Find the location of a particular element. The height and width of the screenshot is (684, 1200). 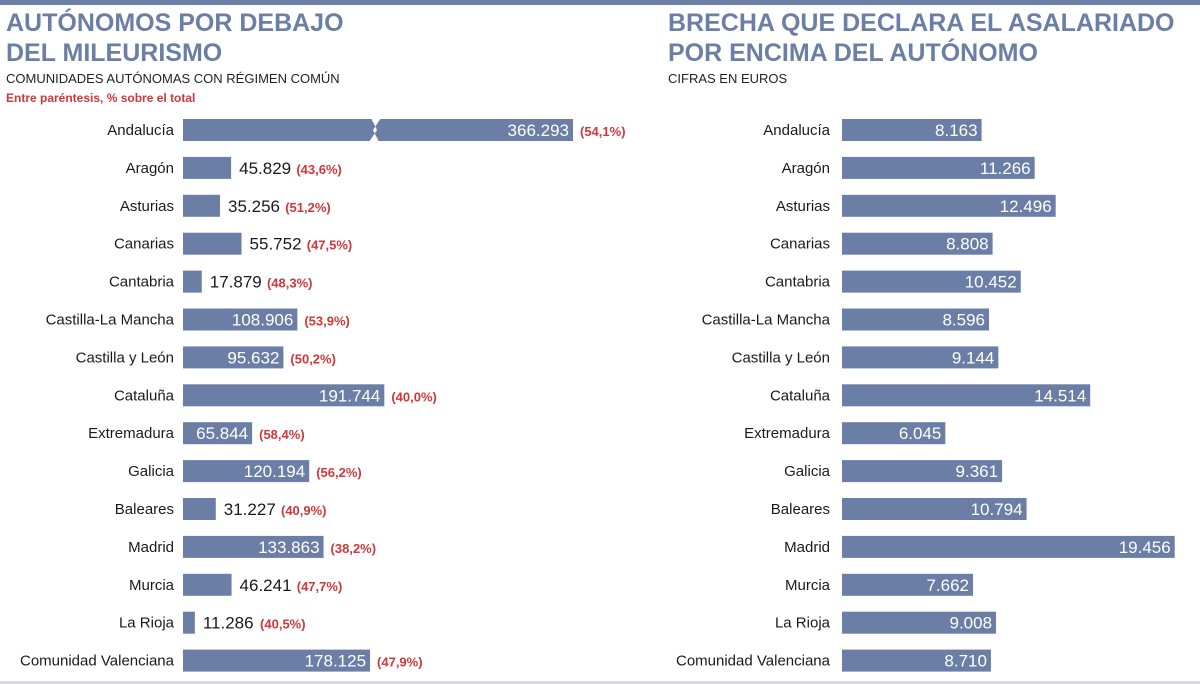

bar-group-la-rioja: La Rioja 9.008 is located at coordinates (886, 622).